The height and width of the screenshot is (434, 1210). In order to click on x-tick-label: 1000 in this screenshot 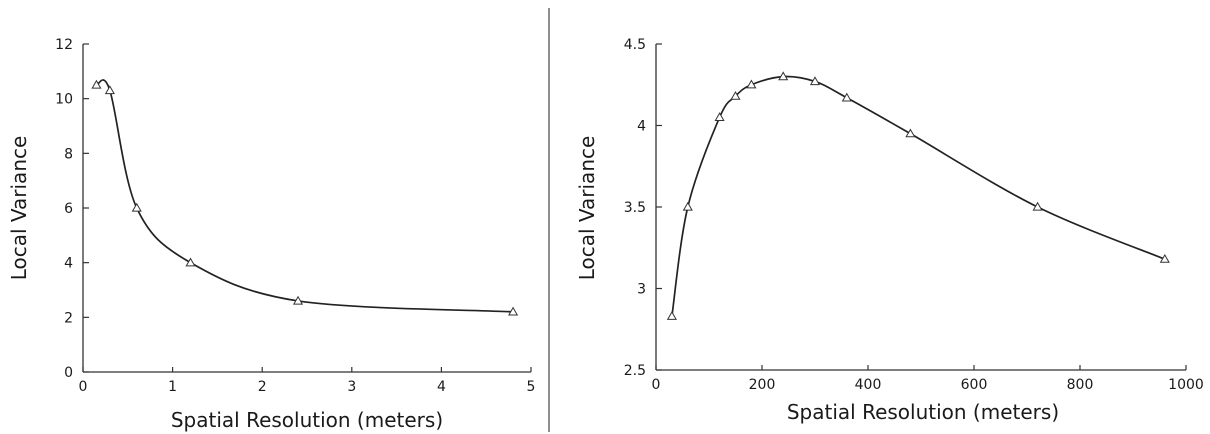, I will do `click(1186, 385)`.